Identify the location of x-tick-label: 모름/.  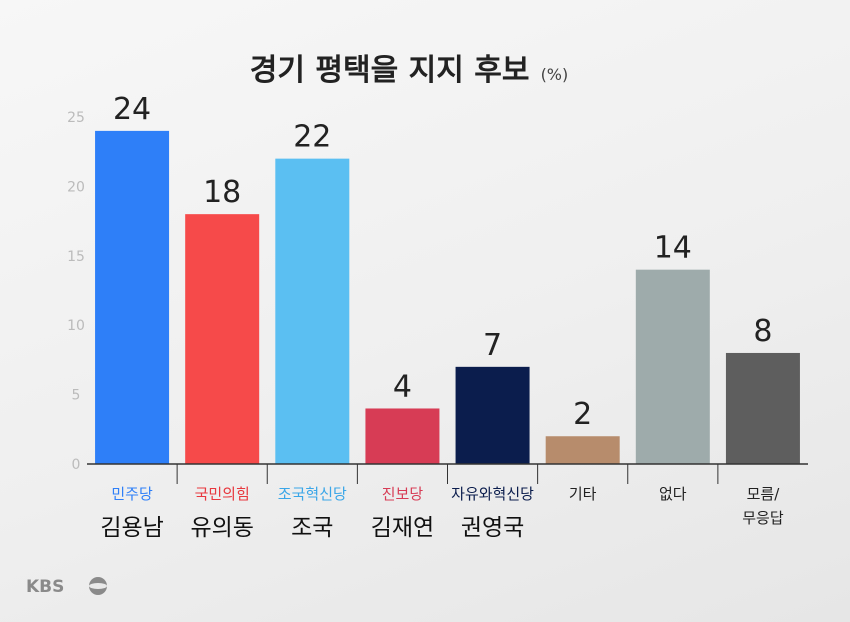
(764, 494).